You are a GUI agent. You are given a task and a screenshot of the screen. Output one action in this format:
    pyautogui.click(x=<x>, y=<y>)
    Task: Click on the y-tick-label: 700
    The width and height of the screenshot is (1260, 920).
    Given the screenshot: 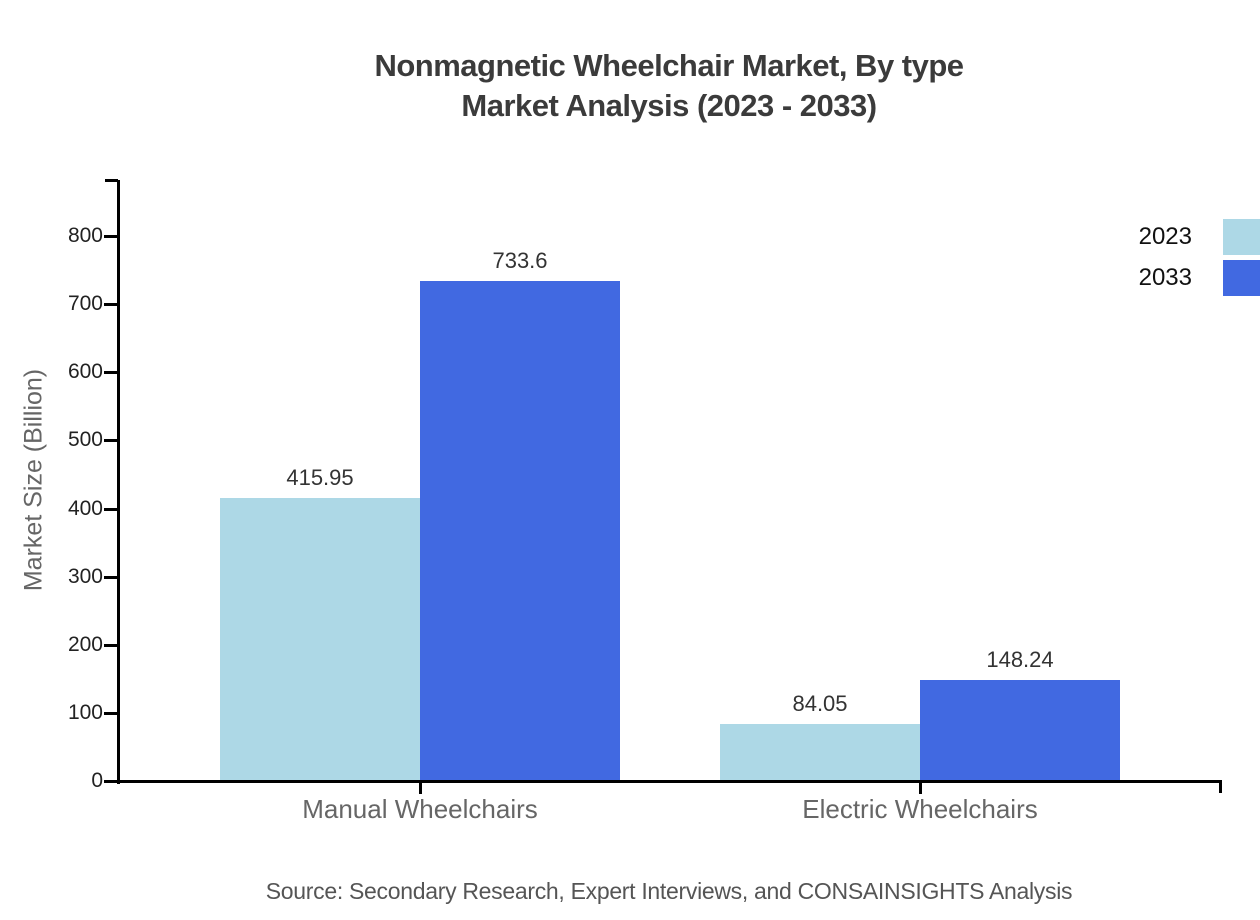 What is the action you would take?
    pyautogui.click(x=85, y=304)
    